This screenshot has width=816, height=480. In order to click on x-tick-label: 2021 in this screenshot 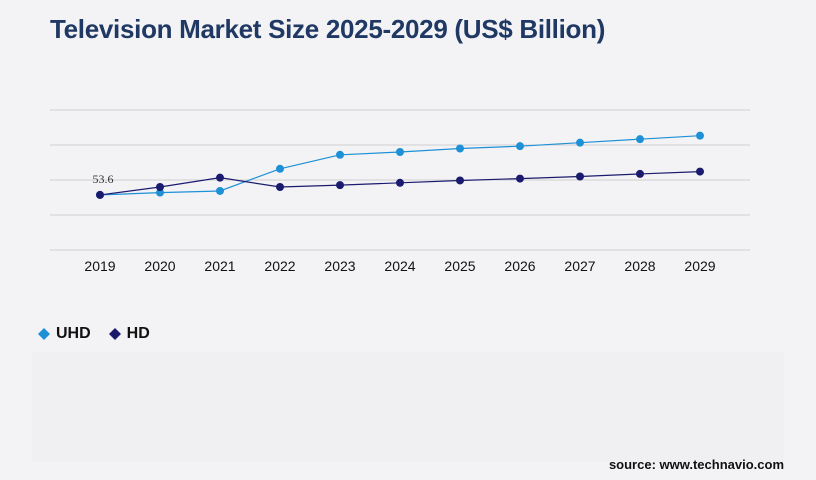, I will do `click(219, 266)`.